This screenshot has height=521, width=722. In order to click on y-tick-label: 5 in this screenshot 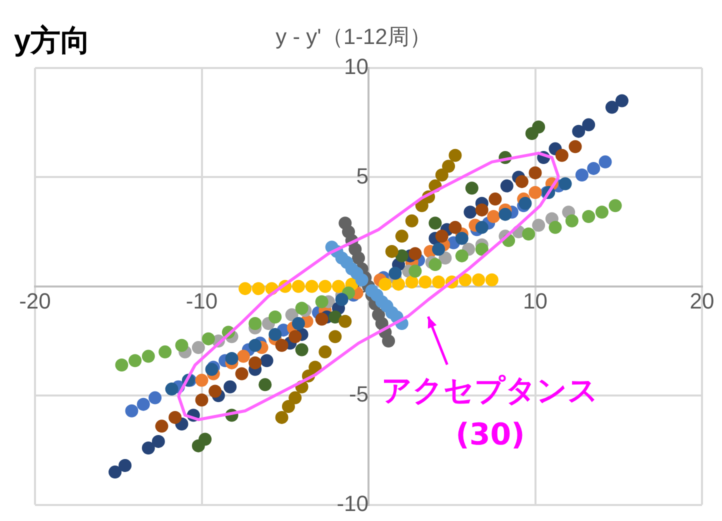, I will do `click(362, 175)`.